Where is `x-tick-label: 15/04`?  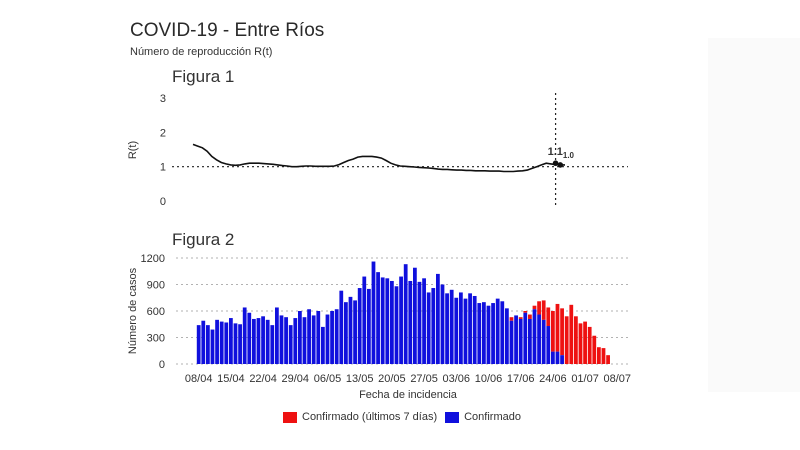
x-tick-label: 15/04 is located at coordinates (231, 379).